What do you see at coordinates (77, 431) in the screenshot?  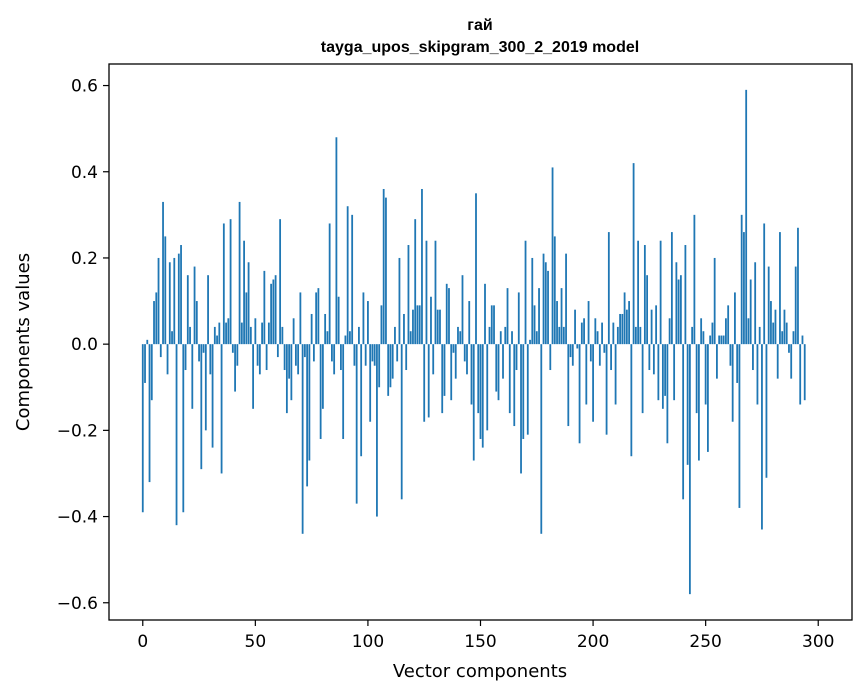 I see `y-tick-label: −0.2` at bounding box center [77, 431].